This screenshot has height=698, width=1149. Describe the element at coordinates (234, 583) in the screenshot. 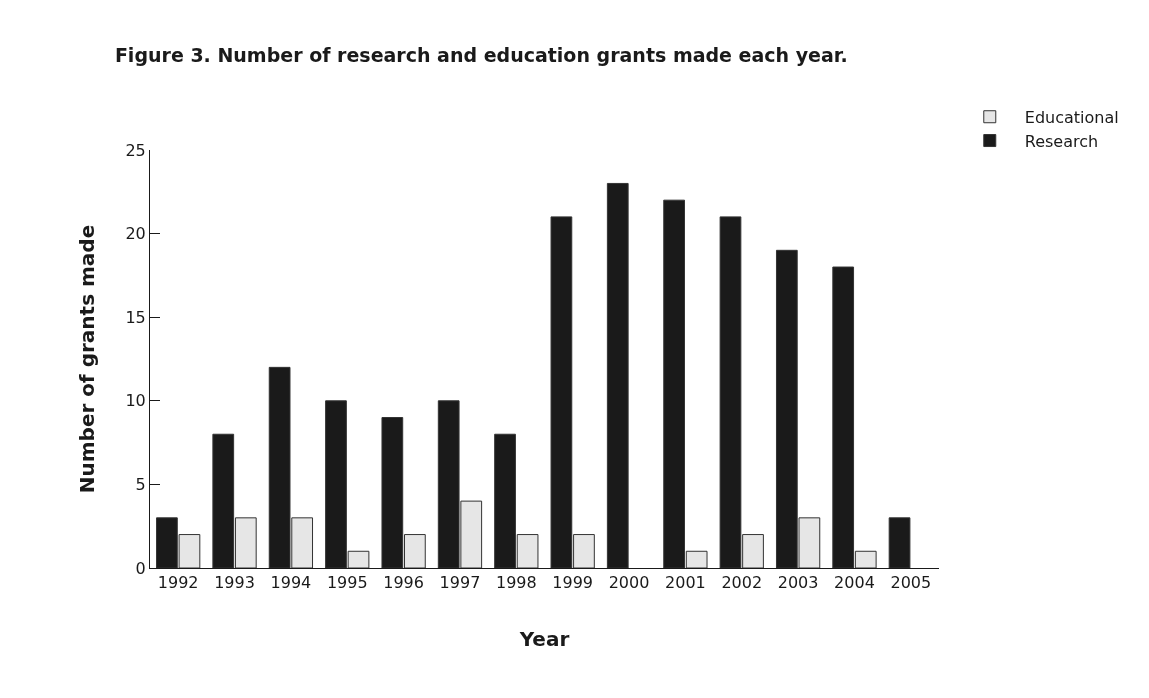

I see `x-tick-label: 1993` at that location.